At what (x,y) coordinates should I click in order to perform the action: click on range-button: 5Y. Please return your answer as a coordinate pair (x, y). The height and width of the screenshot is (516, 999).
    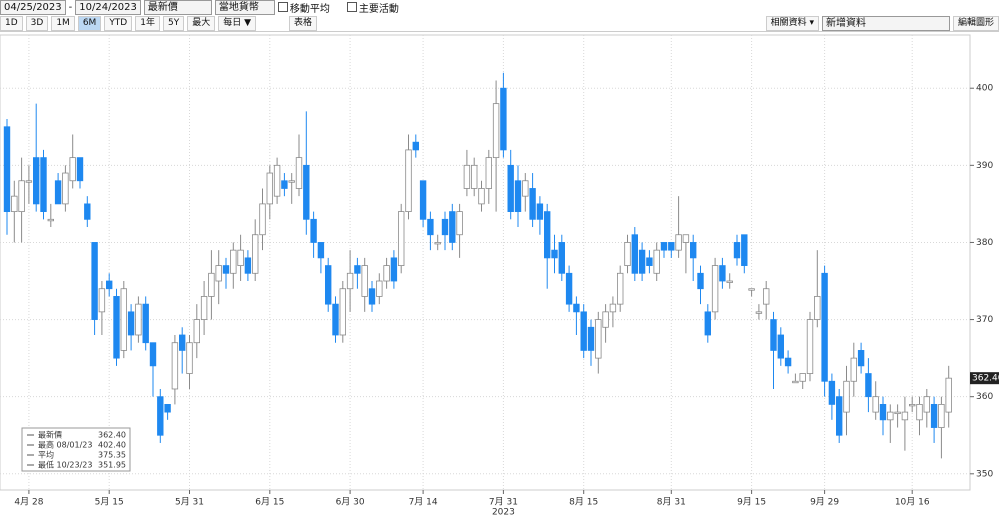
    Looking at the image, I should click on (173, 23).